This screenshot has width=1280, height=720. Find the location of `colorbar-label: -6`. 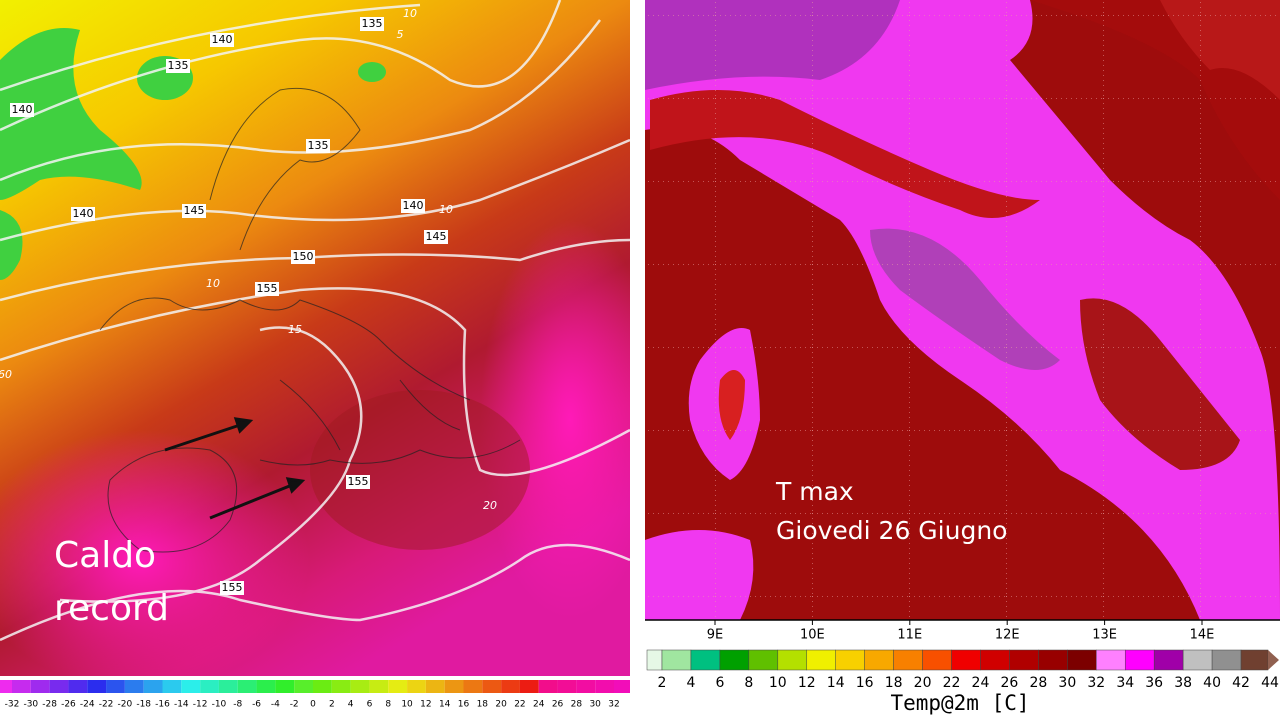

colorbar-label: -6 is located at coordinates (256, 705).